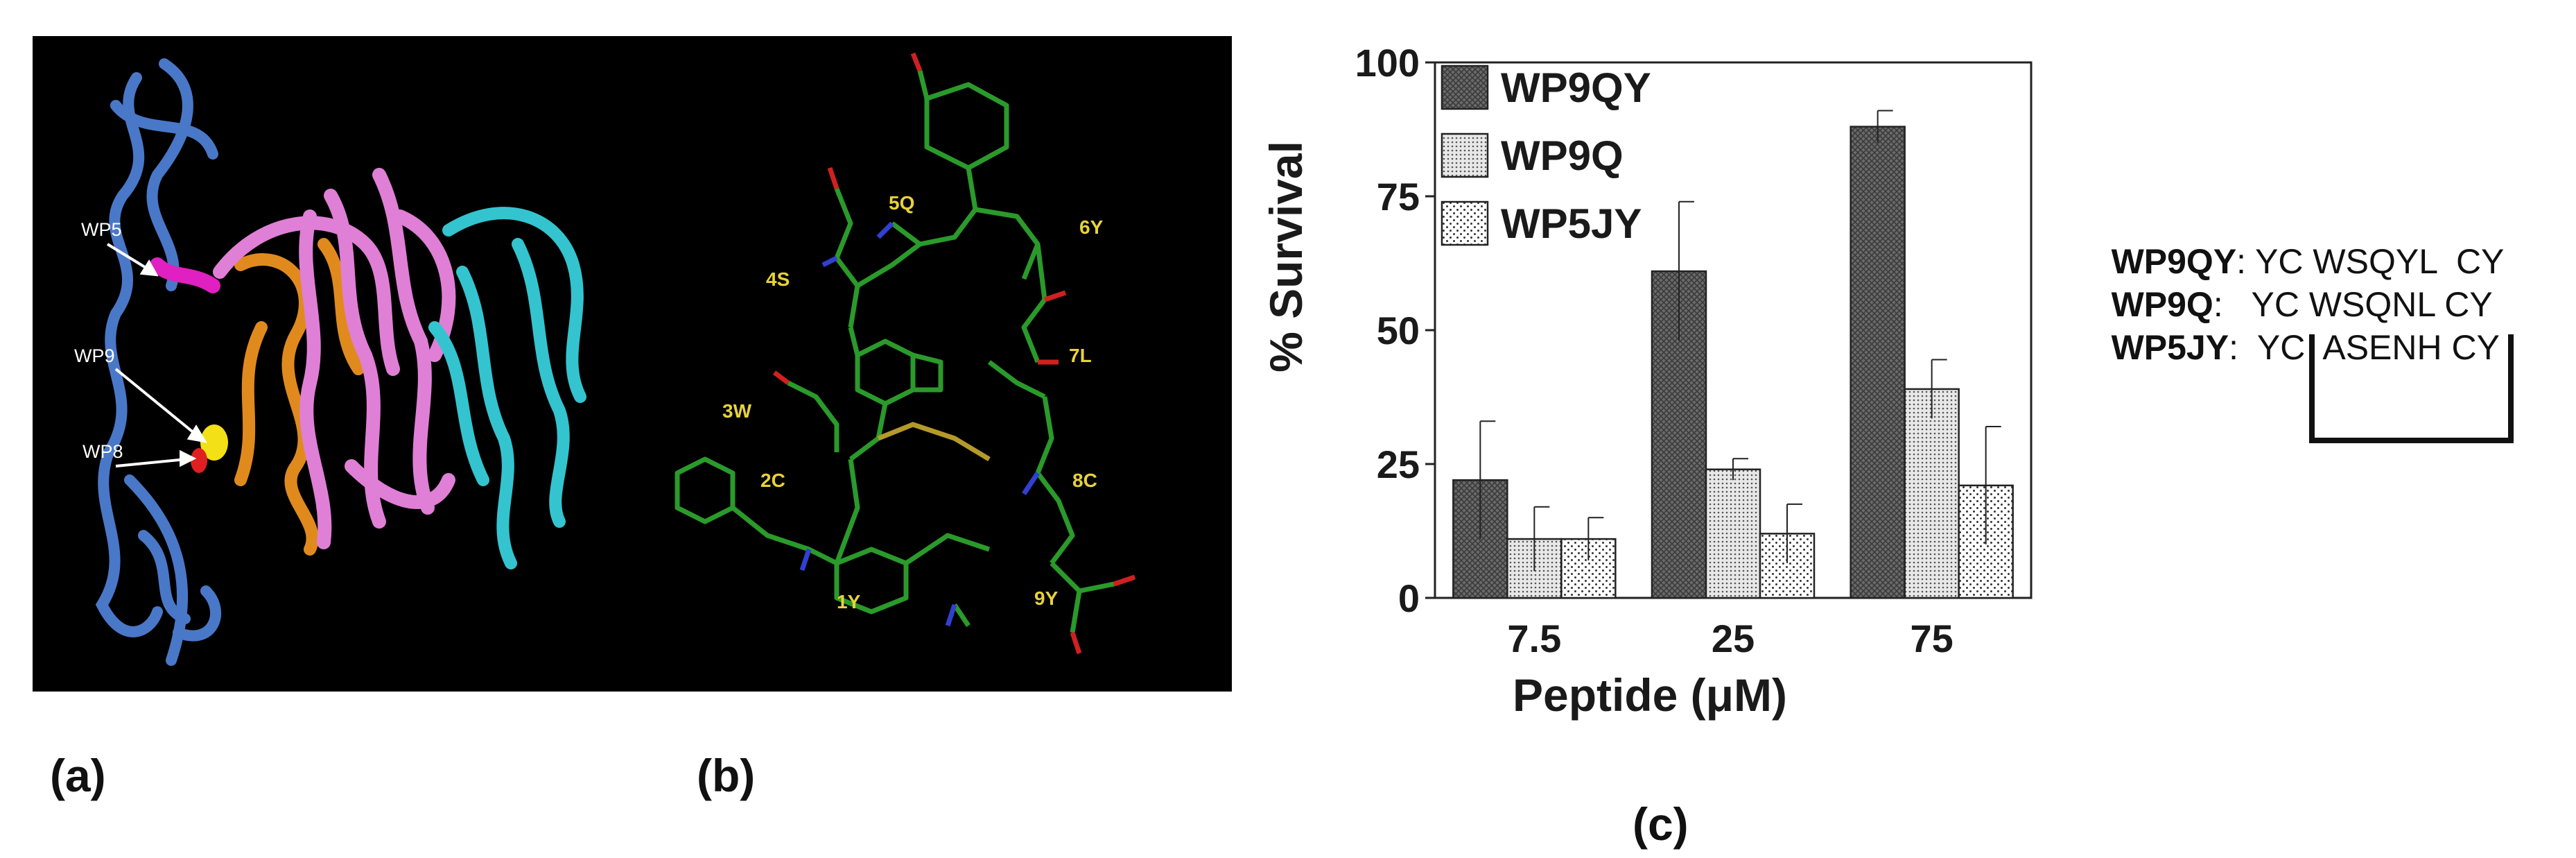  I want to click on x-axis-label: Peptide (μM), so click(1650, 695).